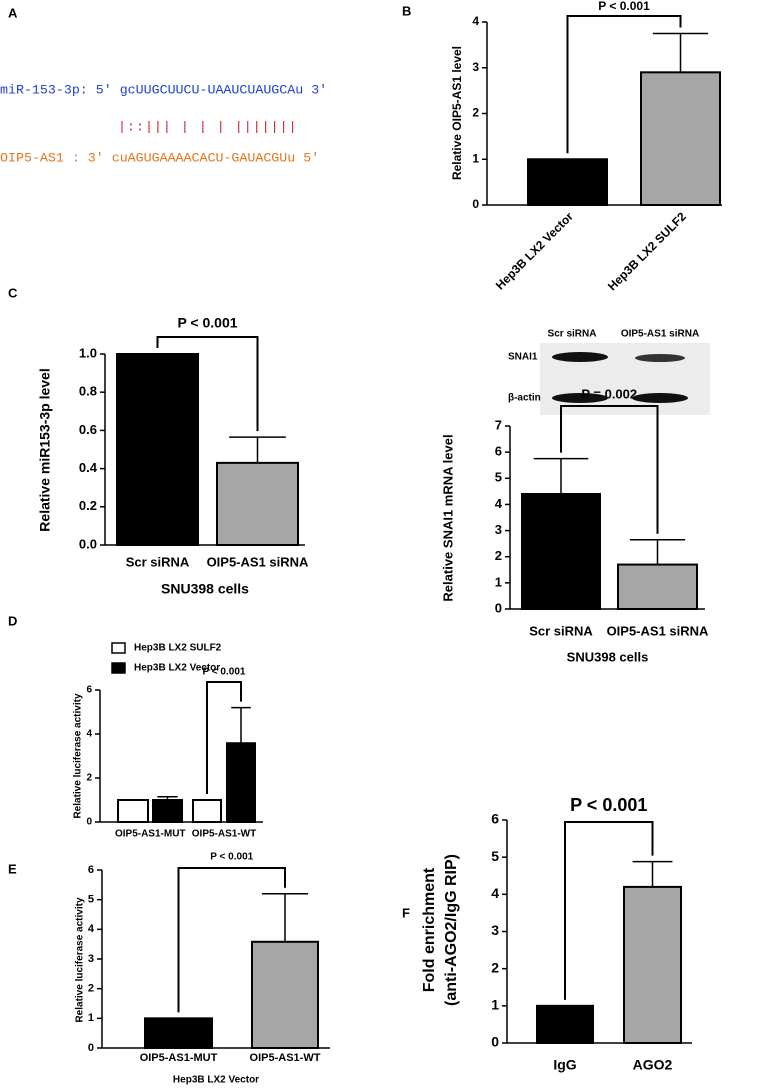 This screenshot has height=1091, width=772. I want to click on annotation: P = 0.002, so click(609, 393).